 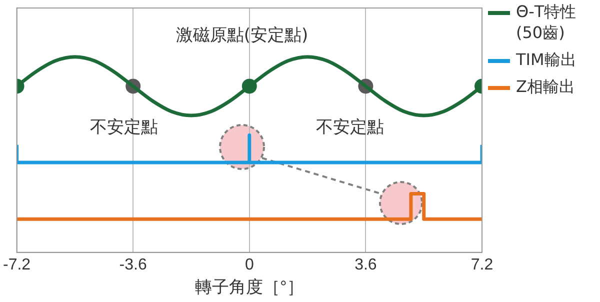 I want to click on legend-label: Θ-T特性(50齒), so click(x=546, y=23).